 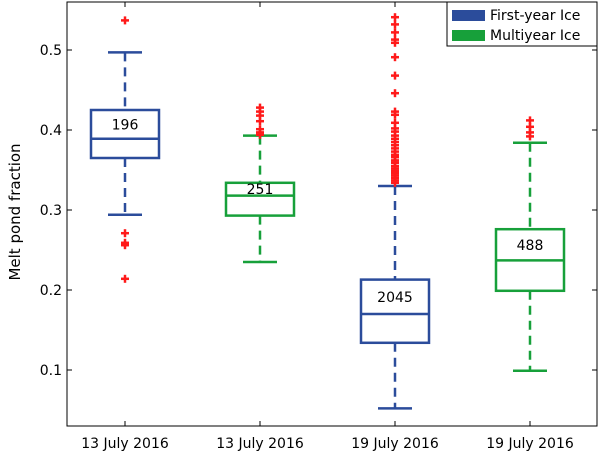 What do you see at coordinates (51, 211) in the screenshot?
I see `y-tick-label: 0.3` at bounding box center [51, 211].